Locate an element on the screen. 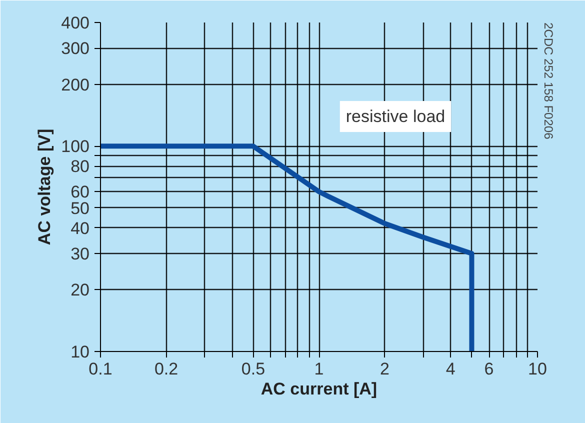 The height and width of the screenshot is (423, 585). y-tick-label: 200 is located at coordinates (75, 84).